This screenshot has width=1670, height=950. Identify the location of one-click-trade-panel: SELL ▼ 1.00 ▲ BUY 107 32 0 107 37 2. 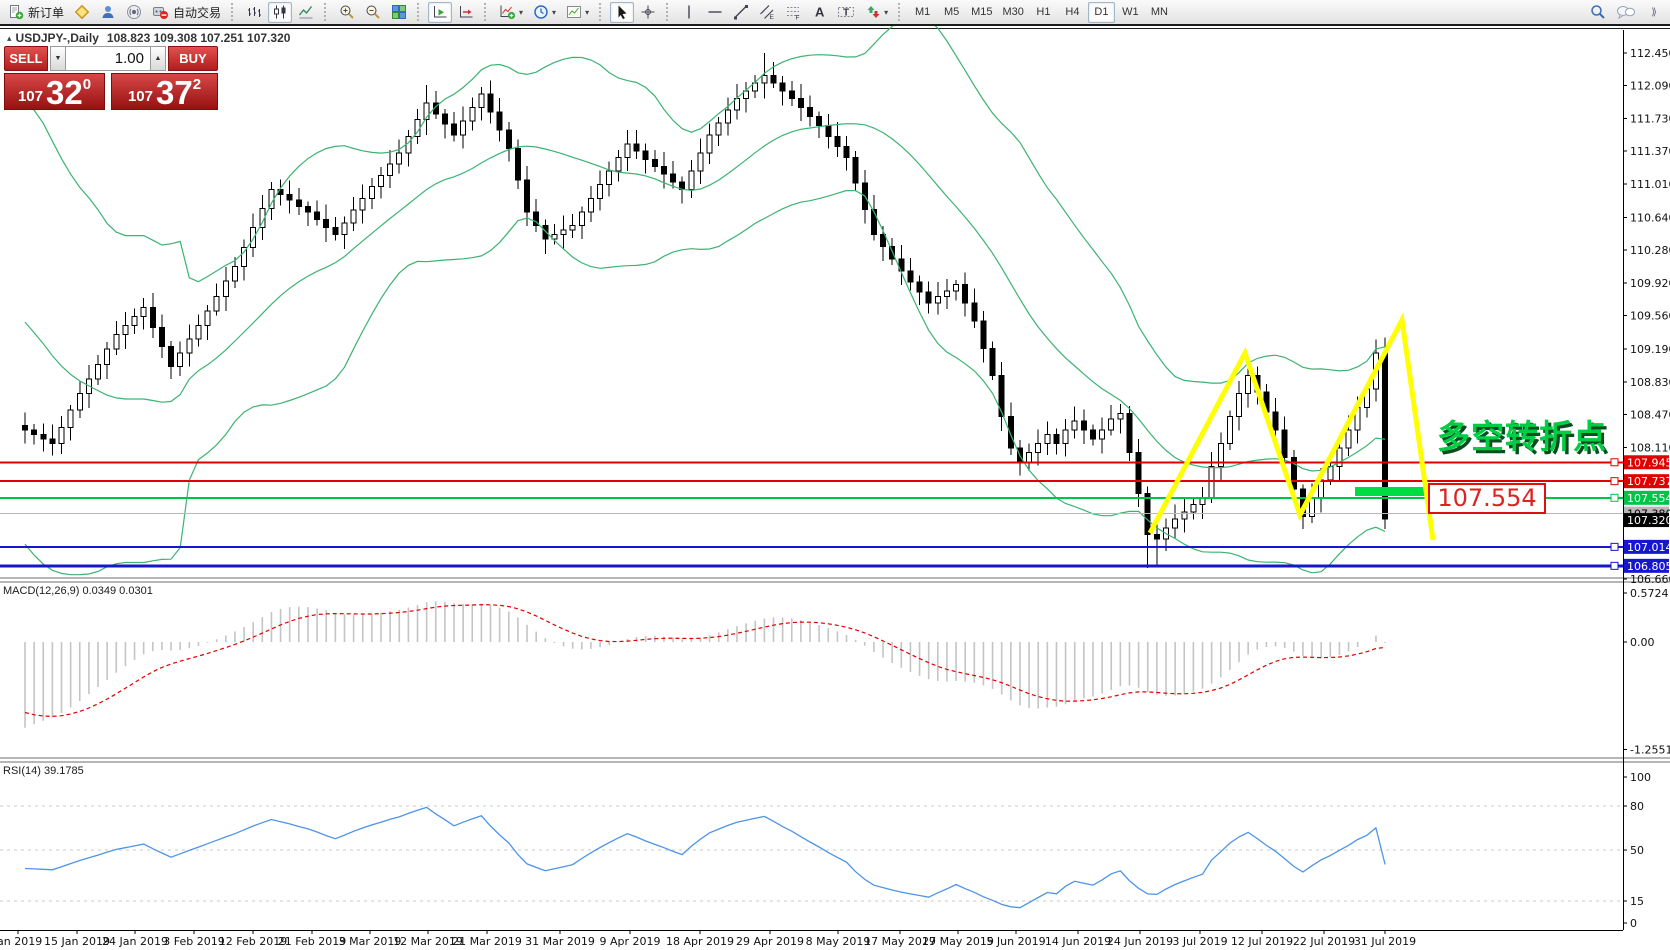
(111, 78).